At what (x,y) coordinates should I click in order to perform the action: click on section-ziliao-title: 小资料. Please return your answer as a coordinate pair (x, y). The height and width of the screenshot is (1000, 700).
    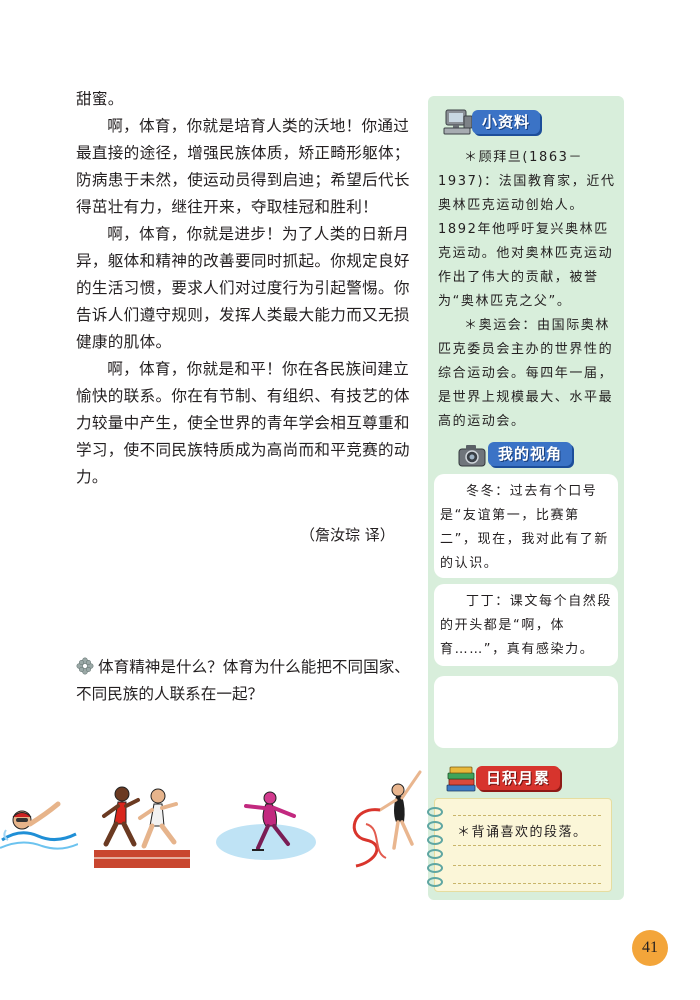
    Looking at the image, I should click on (506, 122).